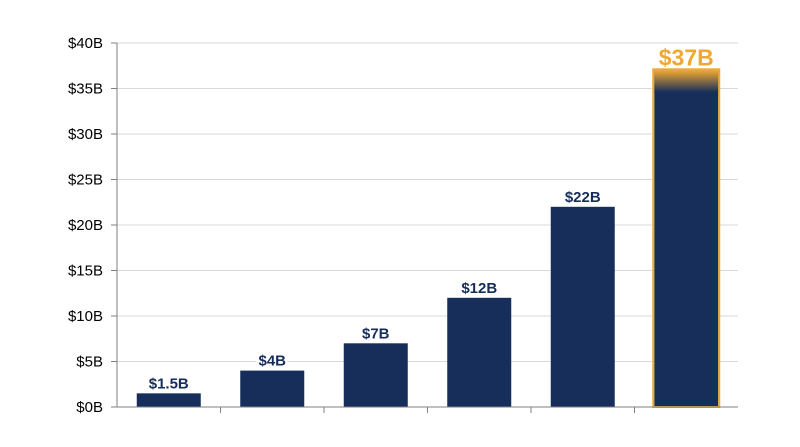 The height and width of the screenshot is (447, 800). I want to click on y-tick-label: $10B, so click(85, 316).